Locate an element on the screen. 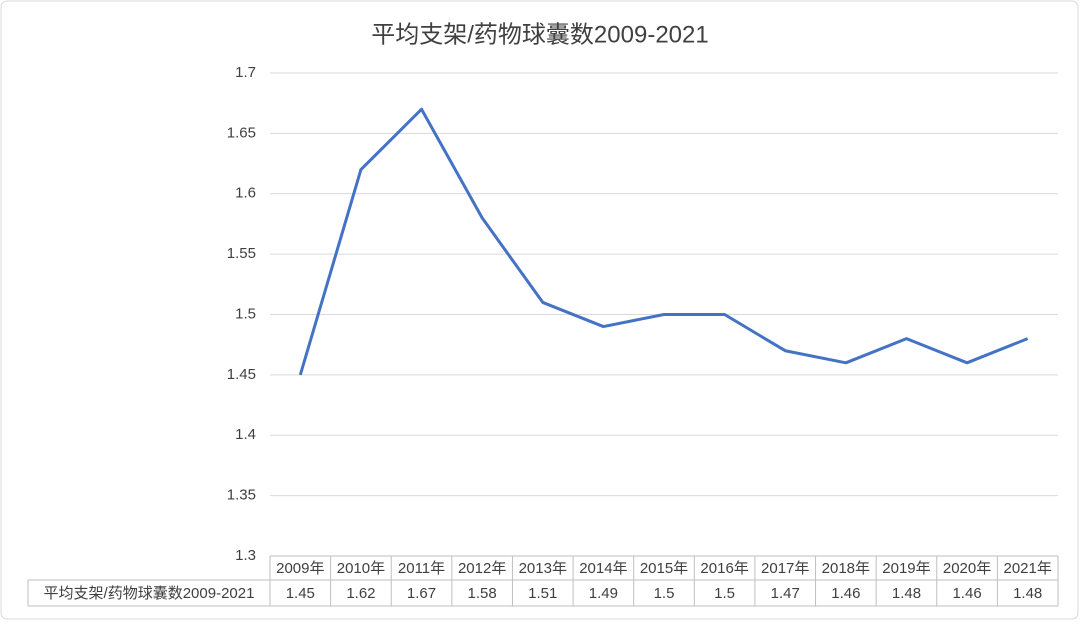 The height and width of the screenshot is (626, 1080). data-table-value: 1.58 is located at coordinates (482, 593).